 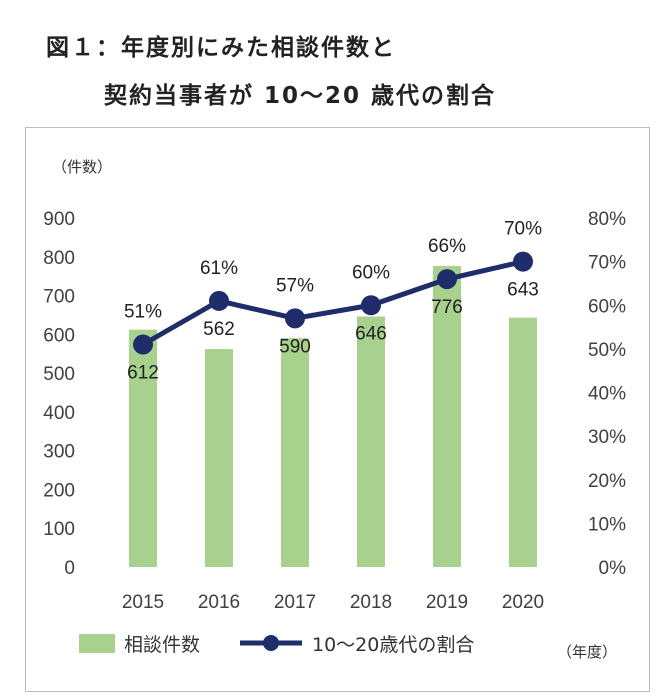 What do you see at coordinates (59, 490) in the screenshot?
I see `left-axis-tick-label: 200` at bounding box center [59, 490].